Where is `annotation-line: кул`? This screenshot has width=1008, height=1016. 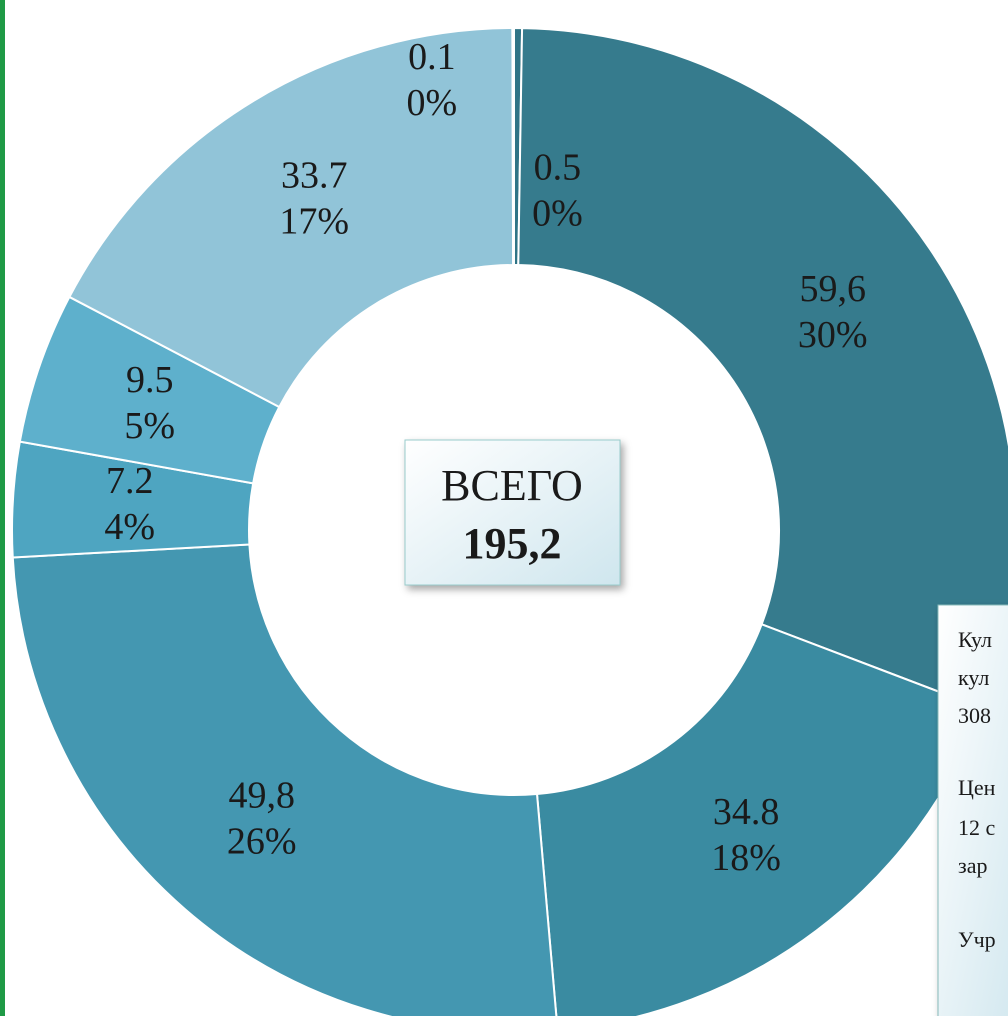 annotation-line: кул is located at coordinates (973, 677).